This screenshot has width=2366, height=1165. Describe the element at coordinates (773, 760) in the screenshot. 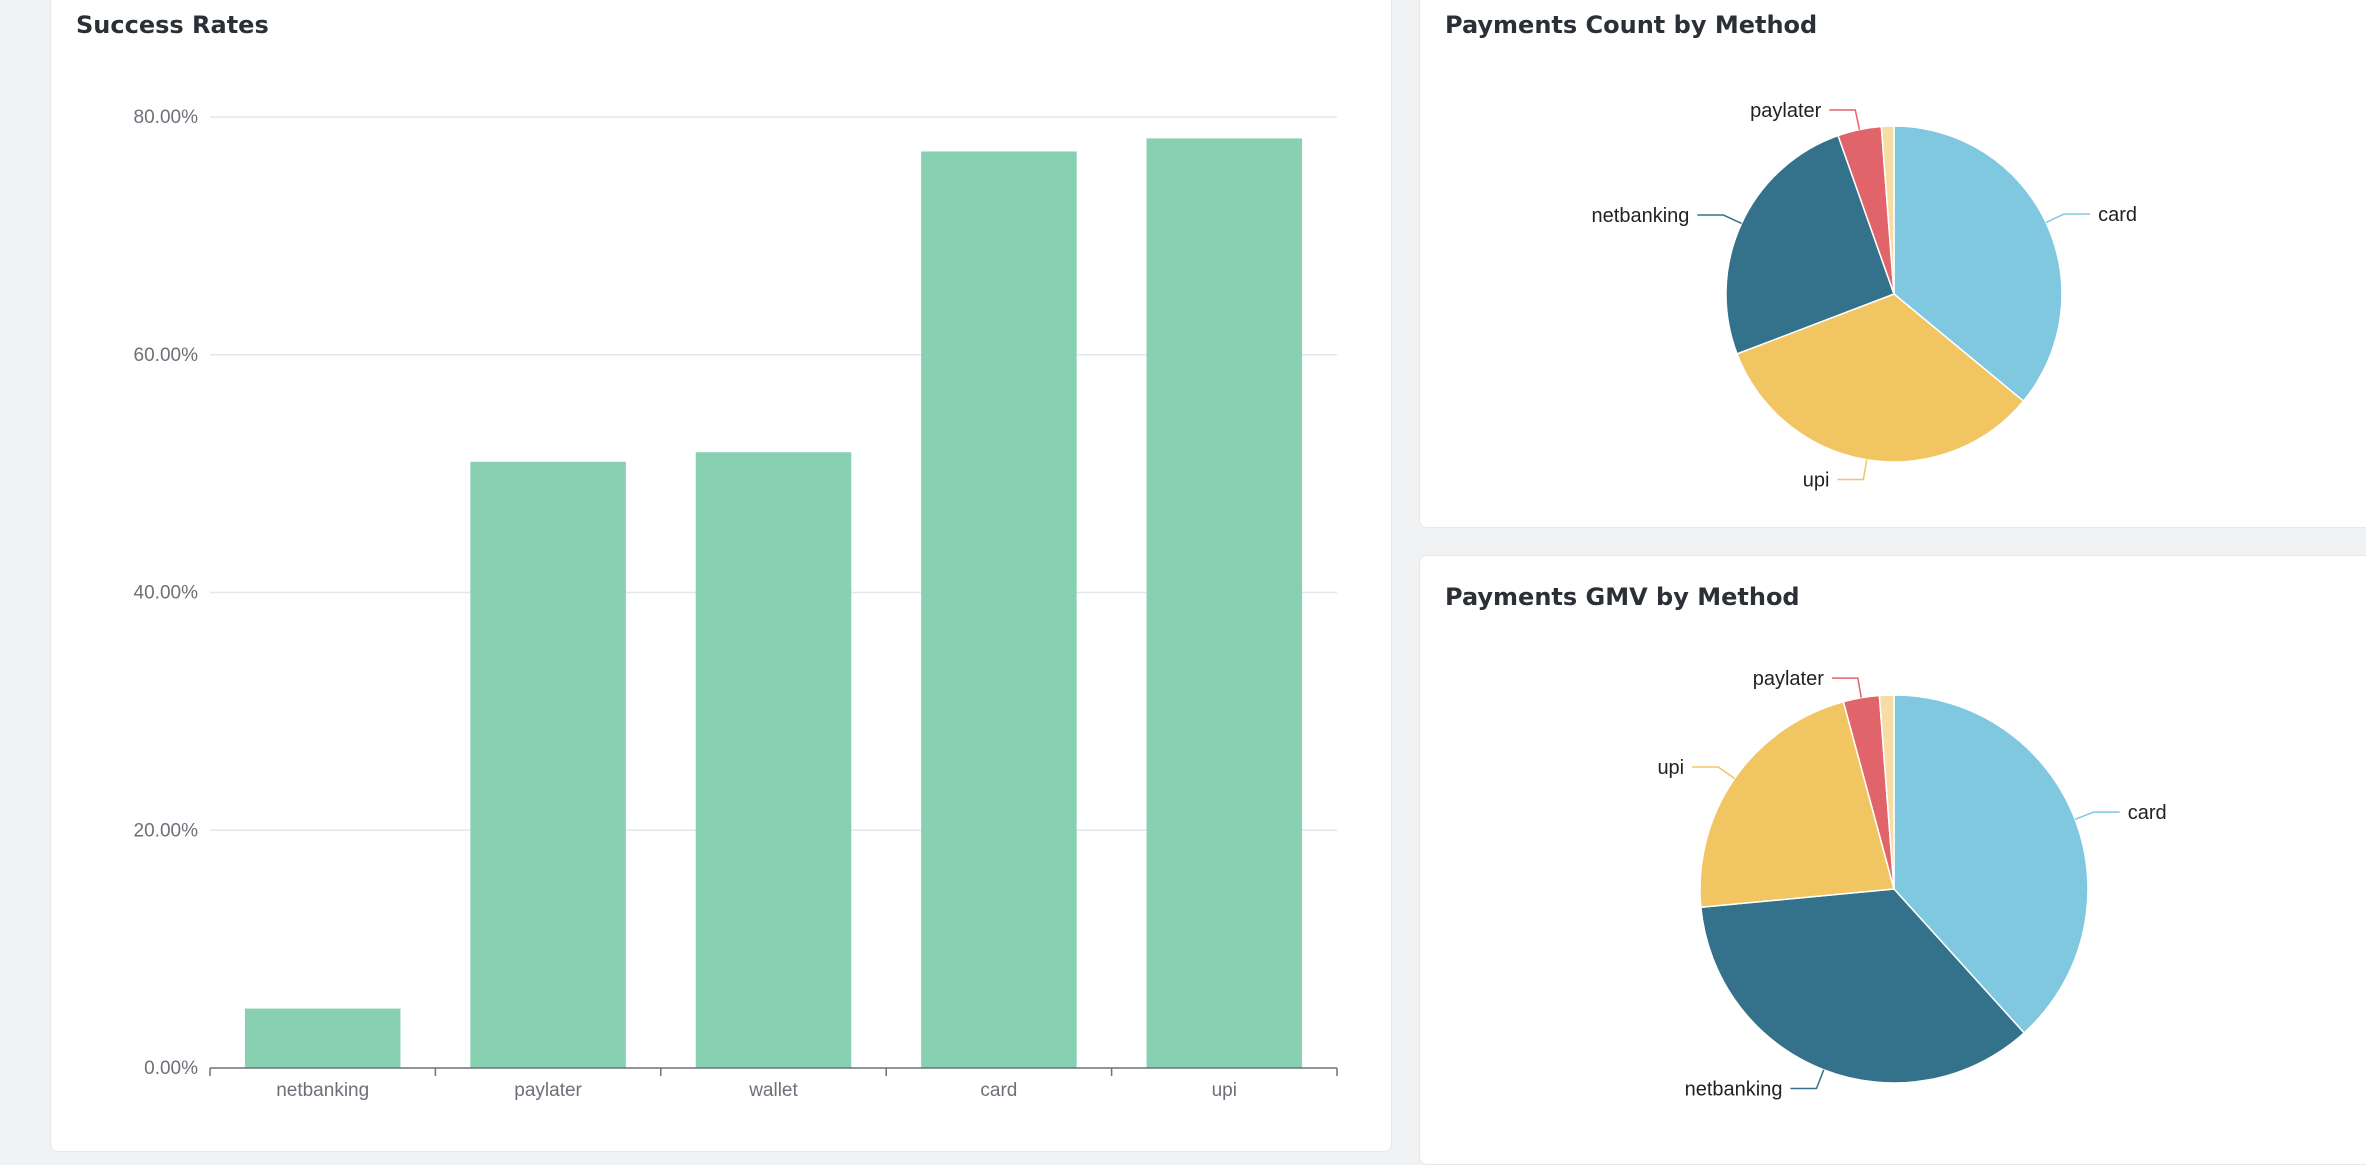

I see `bar-wallet` at that location.